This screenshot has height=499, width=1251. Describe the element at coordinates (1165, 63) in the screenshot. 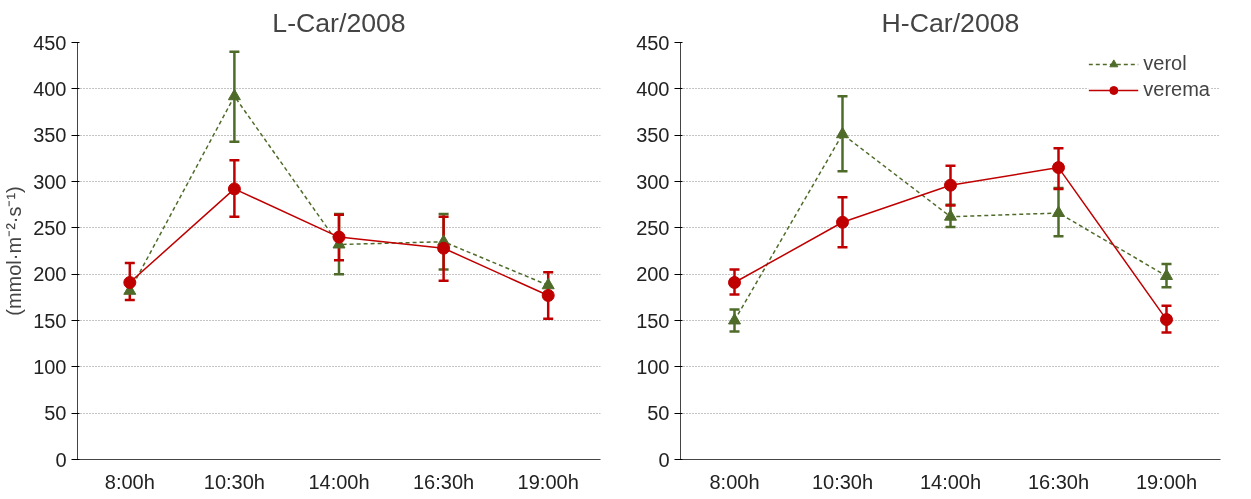

I see `legend-label: verol` at that location.